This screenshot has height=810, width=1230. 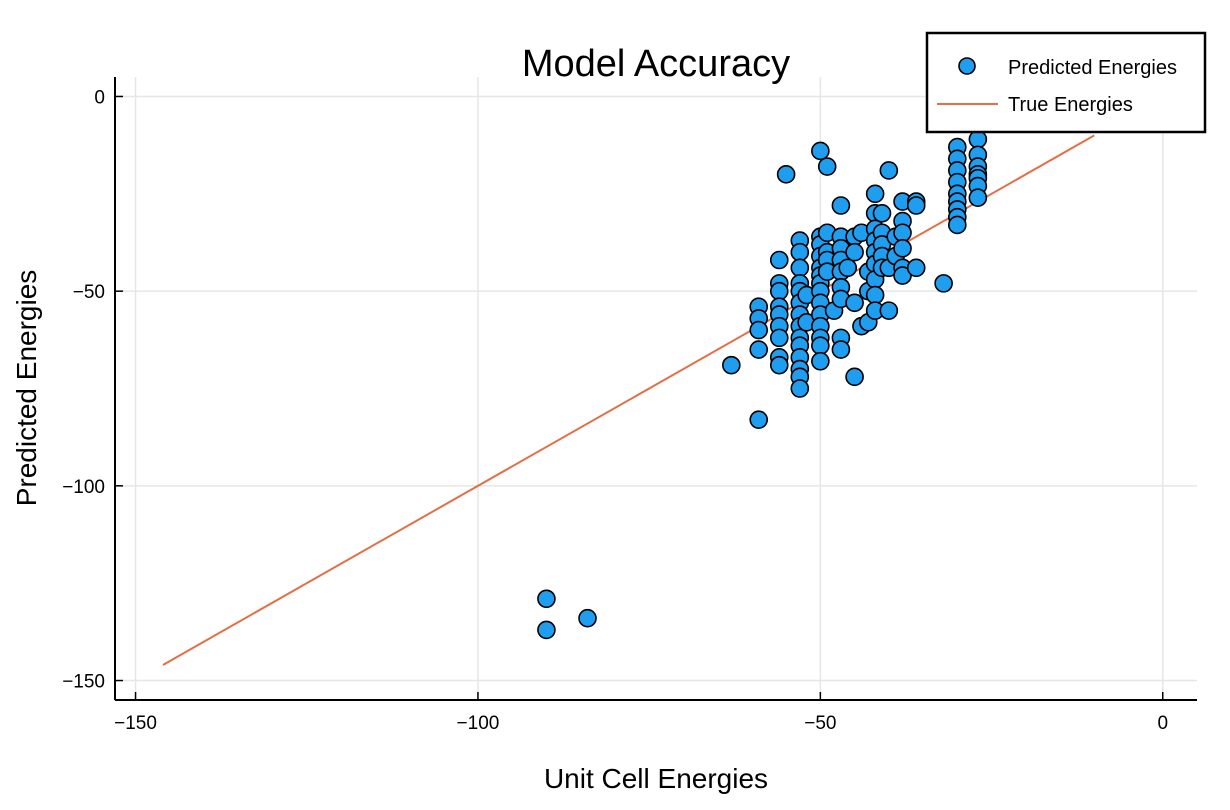 What do you see at coordinates (478, 723) in the screenshot?
I see `x-tick-label: −100` at bounding box center [478, 723].